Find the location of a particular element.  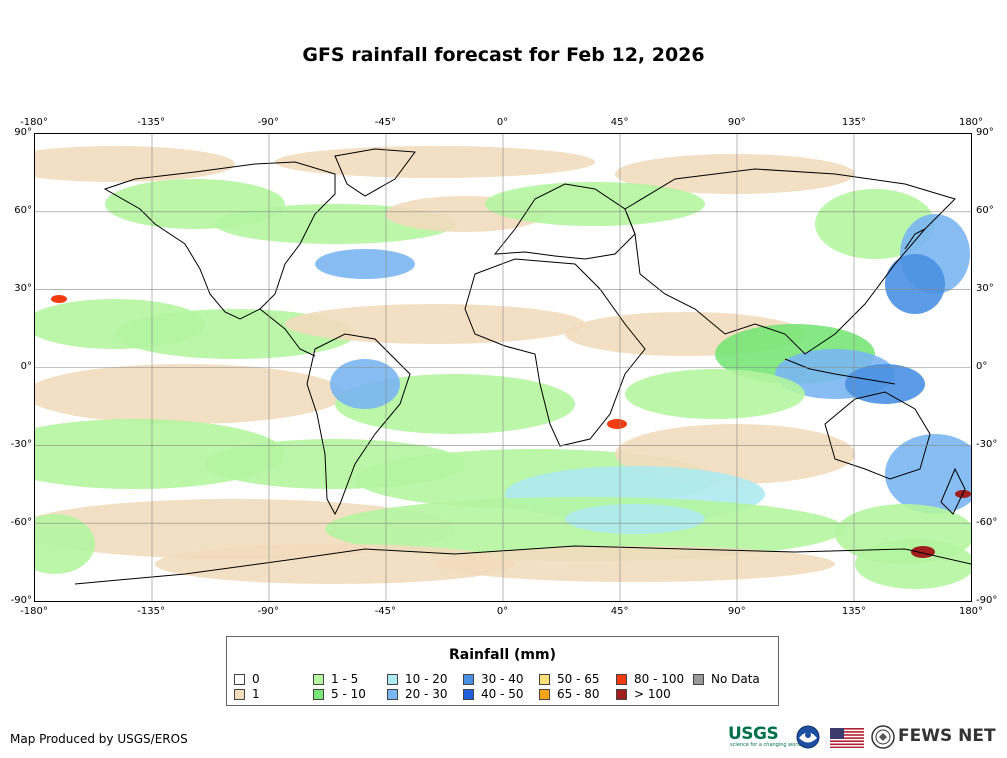

lat-tick-left: 30° is located at coordinates (23, 288).